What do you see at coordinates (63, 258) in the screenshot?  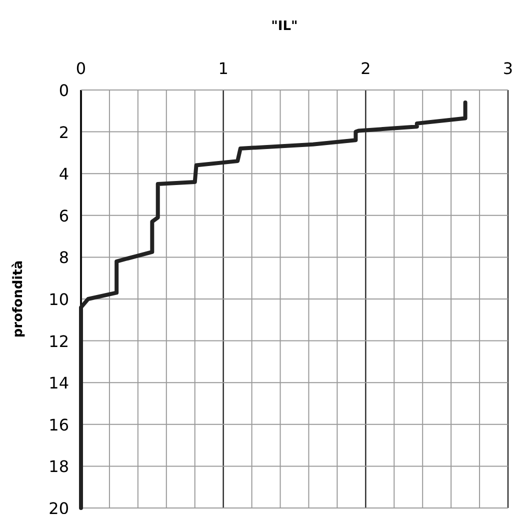 I see `y-tick-label: 8` at bounding box center [63, 258].